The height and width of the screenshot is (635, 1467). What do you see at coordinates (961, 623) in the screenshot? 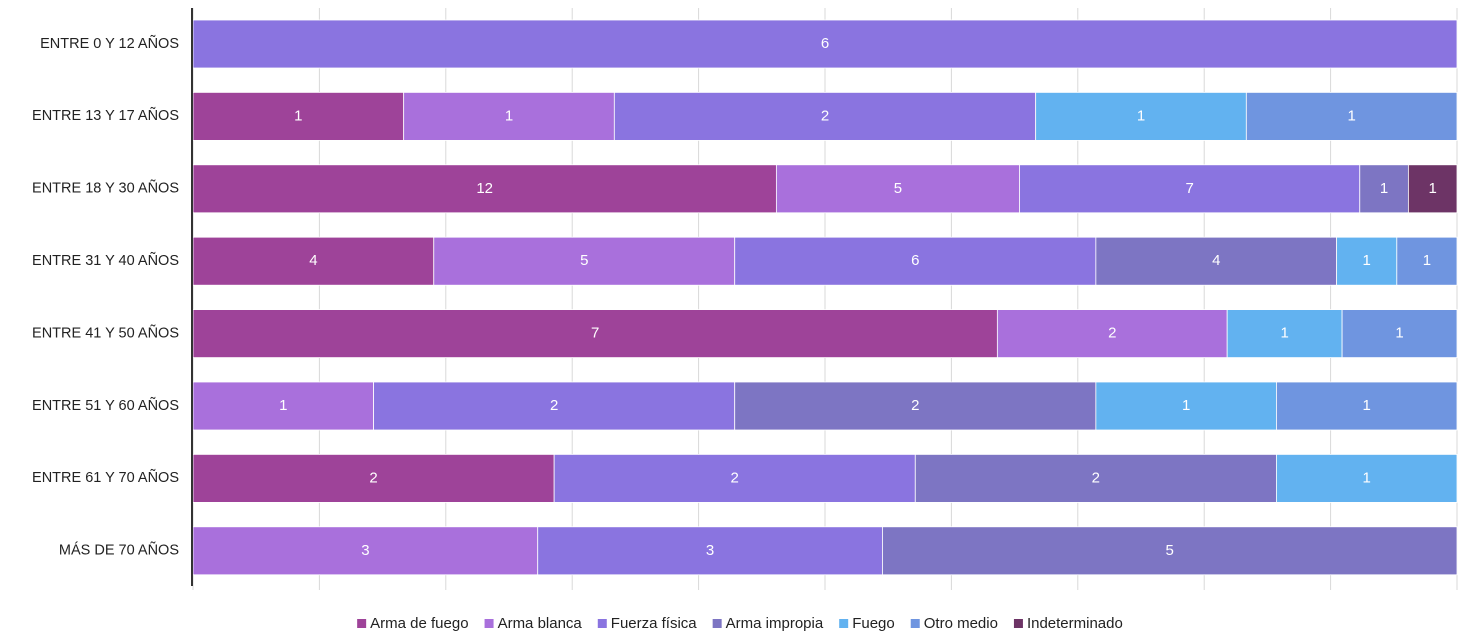
I see `legend-label: Otro medio` at bounding box center [961, 623].